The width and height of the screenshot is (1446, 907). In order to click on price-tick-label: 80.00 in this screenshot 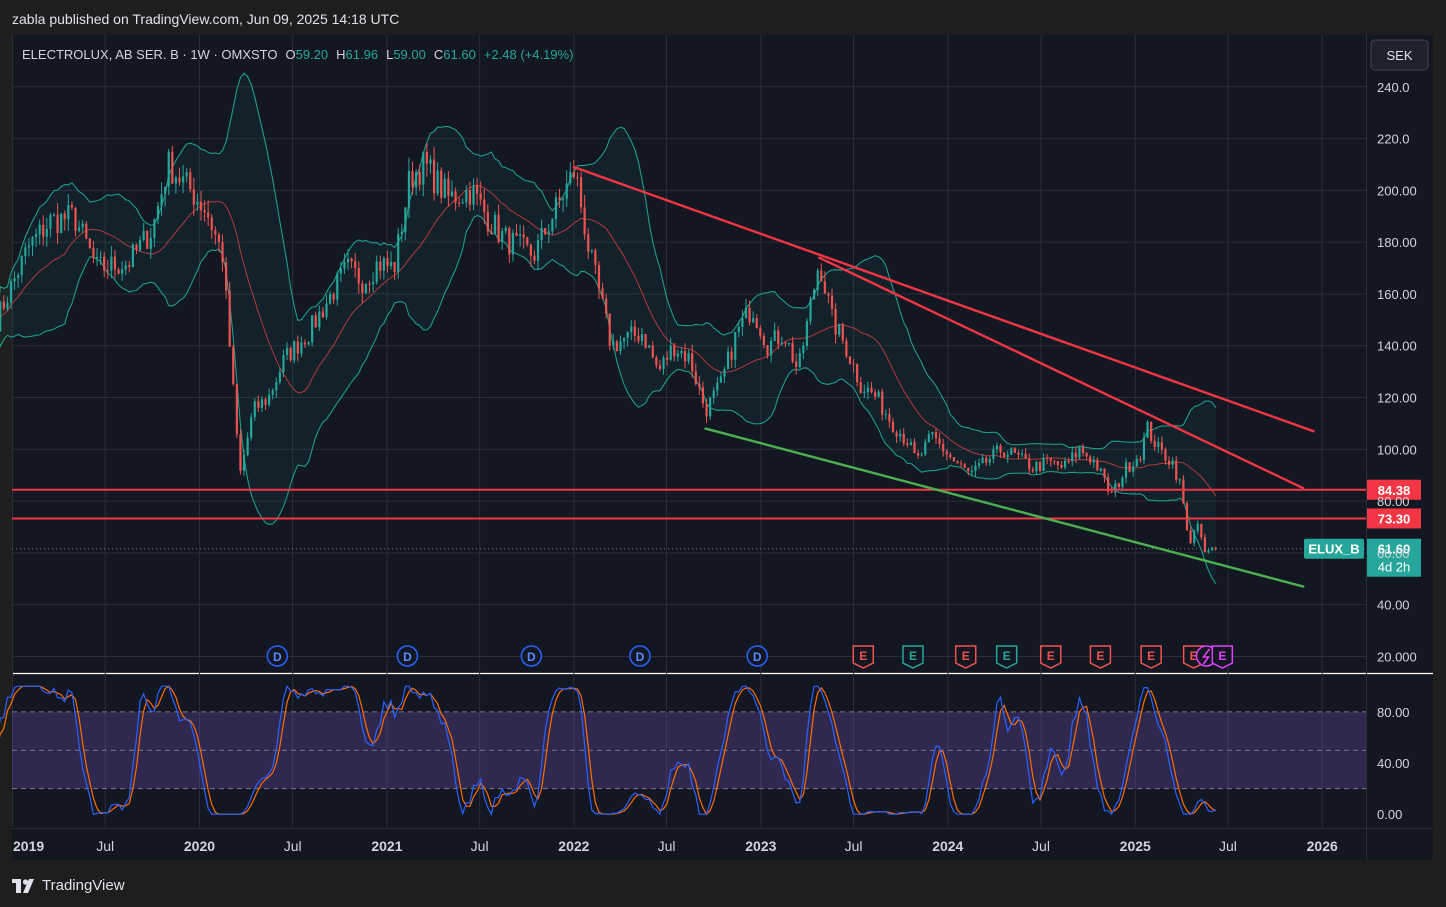, I will do `click(1393, 501)`.